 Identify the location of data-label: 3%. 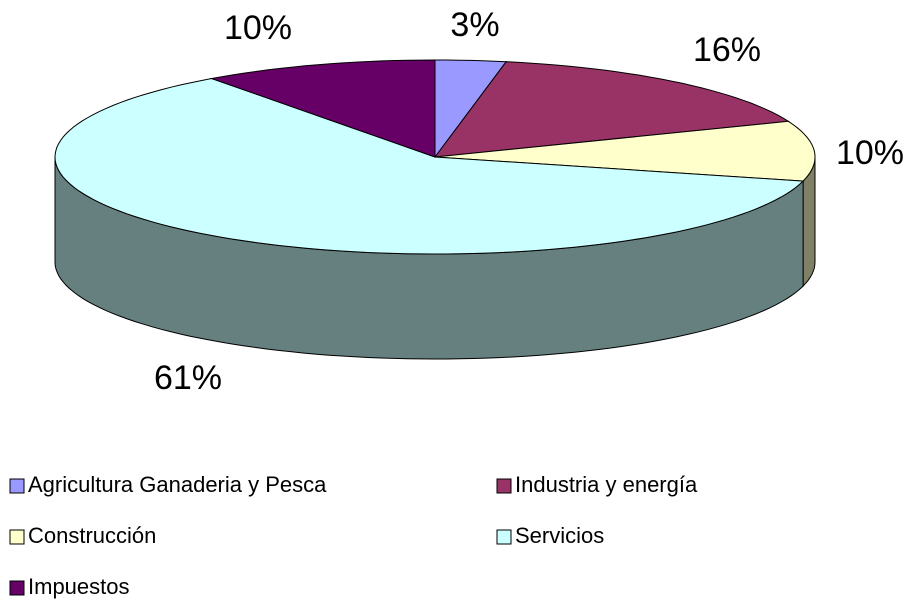
(474, 25).